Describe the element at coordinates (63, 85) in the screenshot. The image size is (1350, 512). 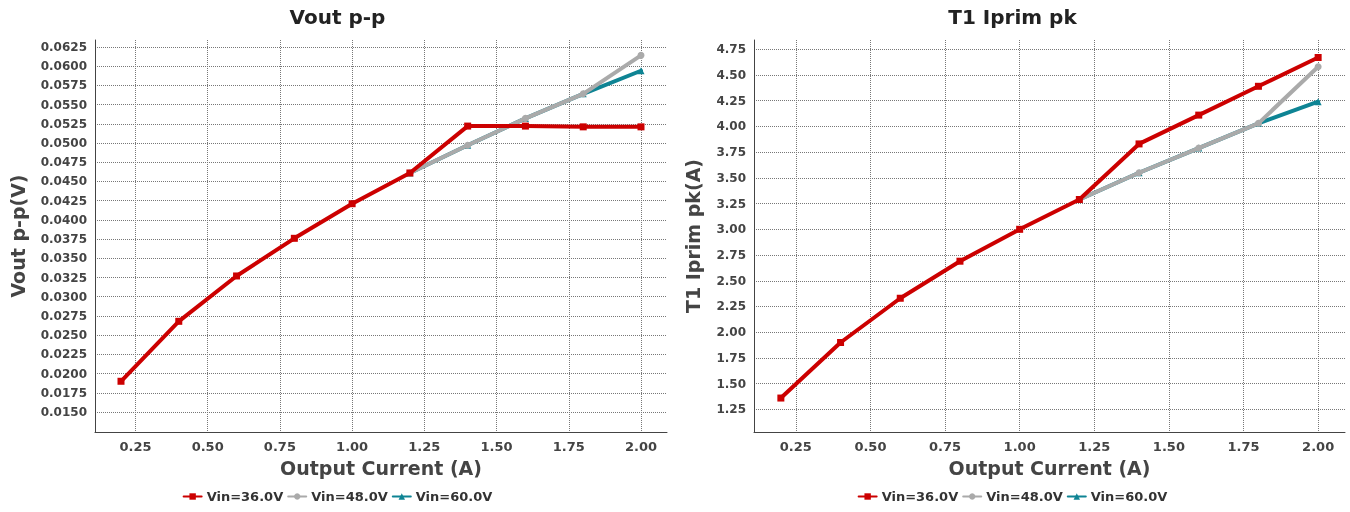
I see `y-tick-label: 0.0575` at that location.